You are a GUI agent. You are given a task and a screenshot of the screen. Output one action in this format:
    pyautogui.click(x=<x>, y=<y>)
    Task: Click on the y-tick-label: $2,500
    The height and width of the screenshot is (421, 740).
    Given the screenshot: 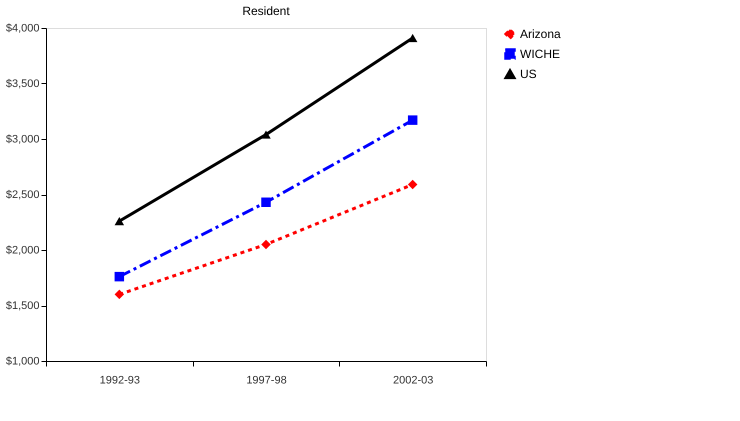 What is the action you would take?
    pyautogui.click(x=23, y=195)
    